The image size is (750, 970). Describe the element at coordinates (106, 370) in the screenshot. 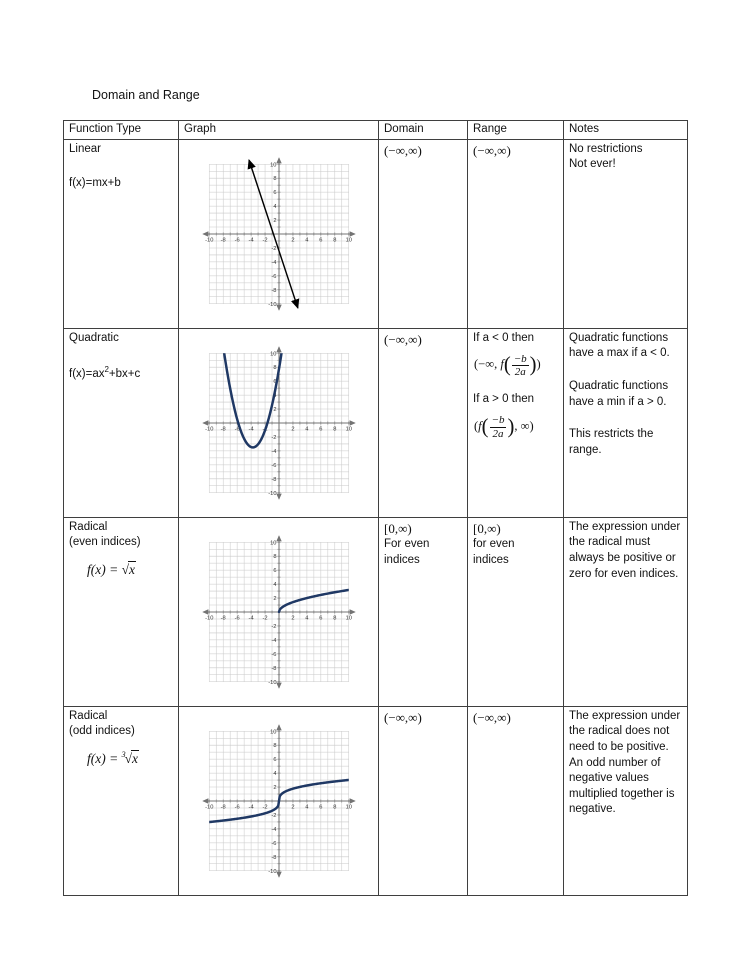

I see `exponent: 2` at that location.